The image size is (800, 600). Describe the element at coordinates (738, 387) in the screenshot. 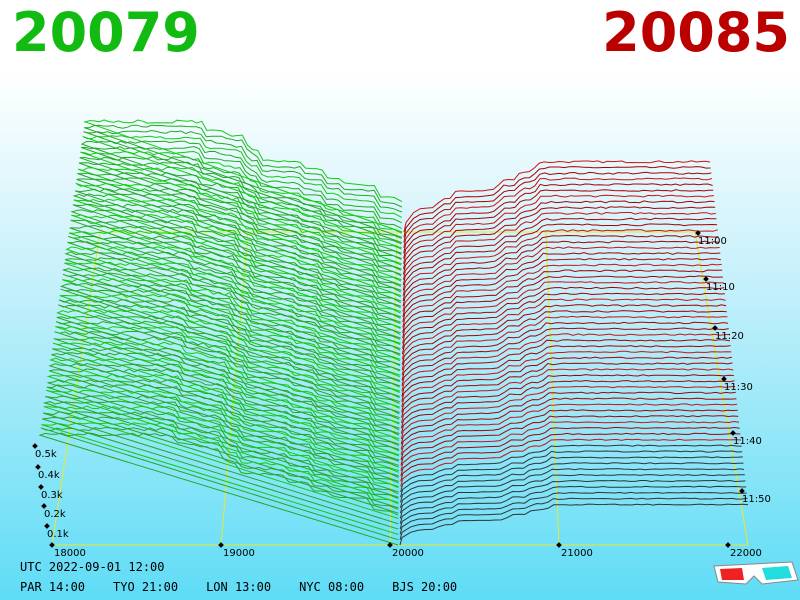

I see `time-tick-label: 11:30` at that location.